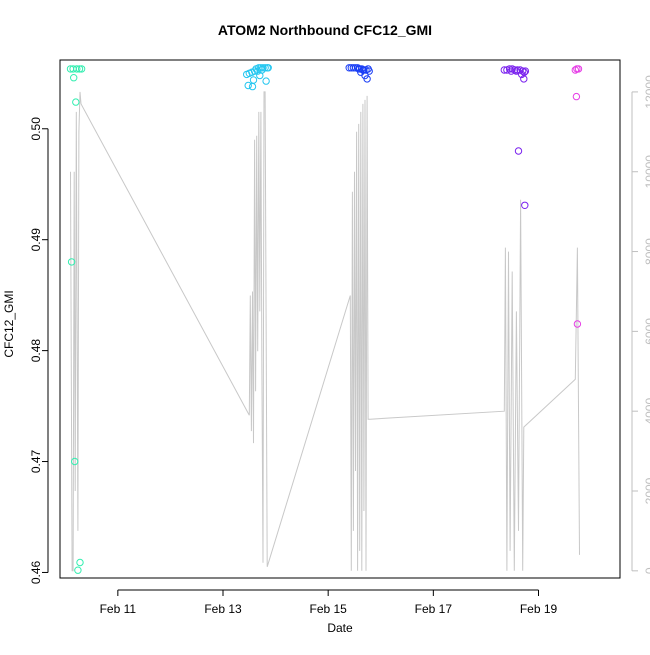 Image resolution: width=650 pixels, height=655 pixels. What do you see at coordinates (36, 240) in the screenshot?
I see `y-tick-label: 0.49` at bounding box center [36, 240].